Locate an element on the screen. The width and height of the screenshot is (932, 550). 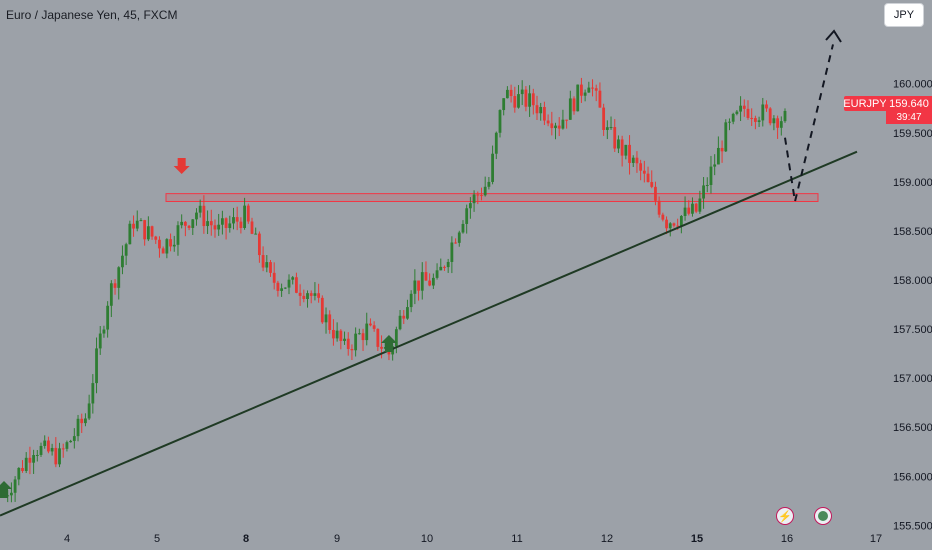
x-tick-label: 15 is located at coordinates (697, 539).